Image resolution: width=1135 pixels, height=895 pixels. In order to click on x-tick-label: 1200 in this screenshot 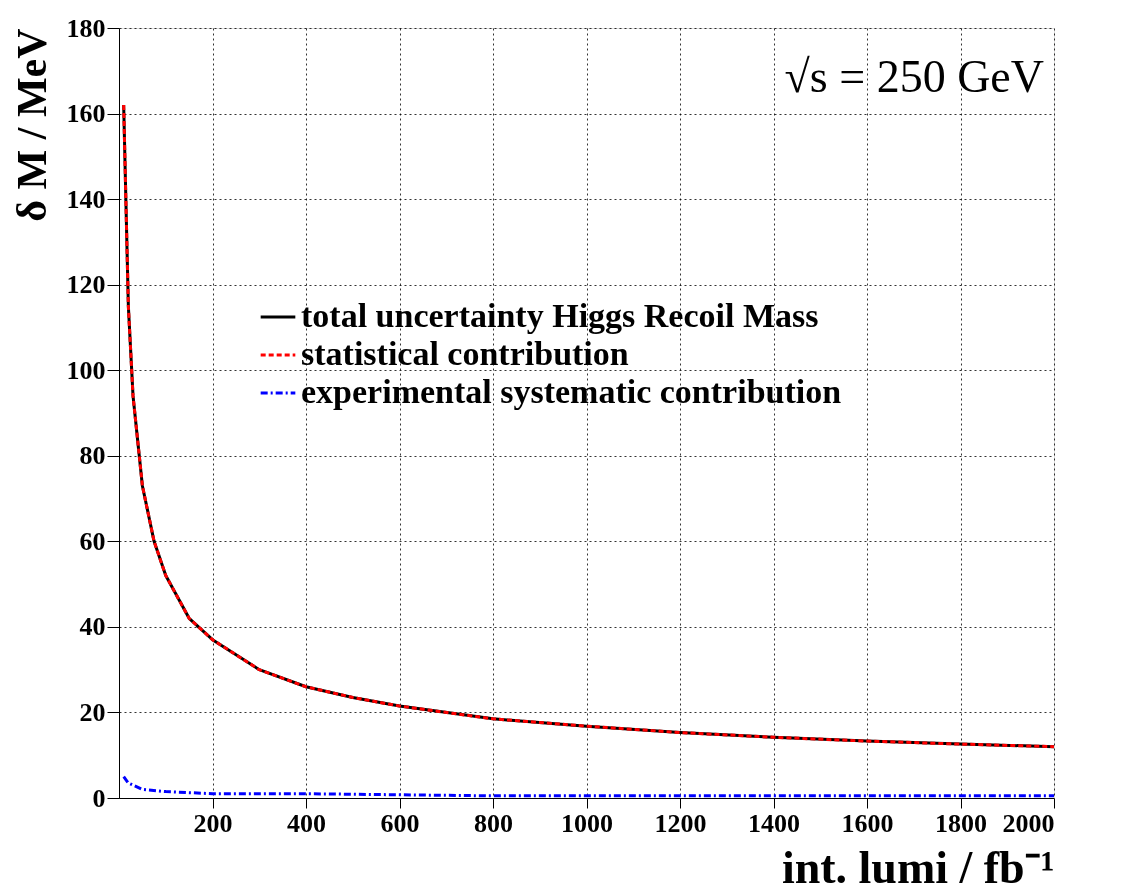, I will do `click(680, 823)`.